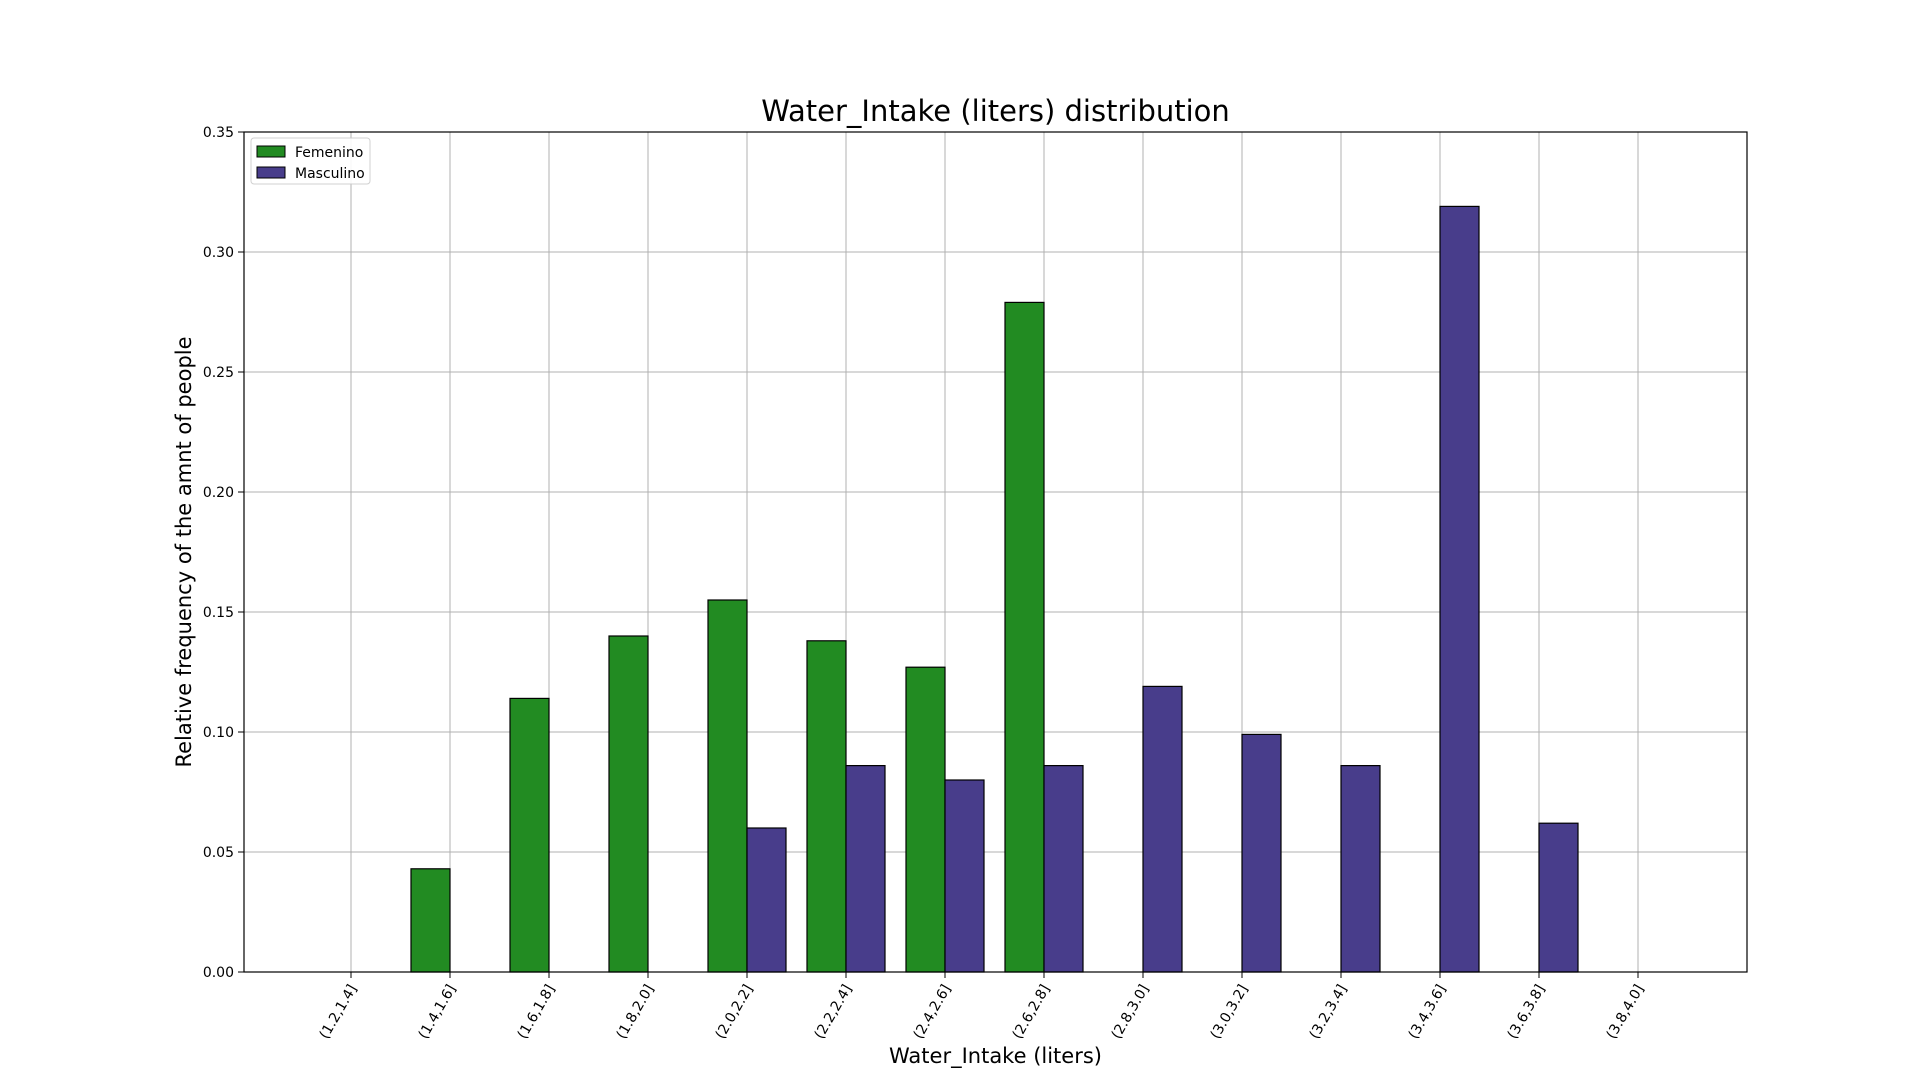  I want to click on x-tick-label: (3.8,4.0], so click(1626, 1012).